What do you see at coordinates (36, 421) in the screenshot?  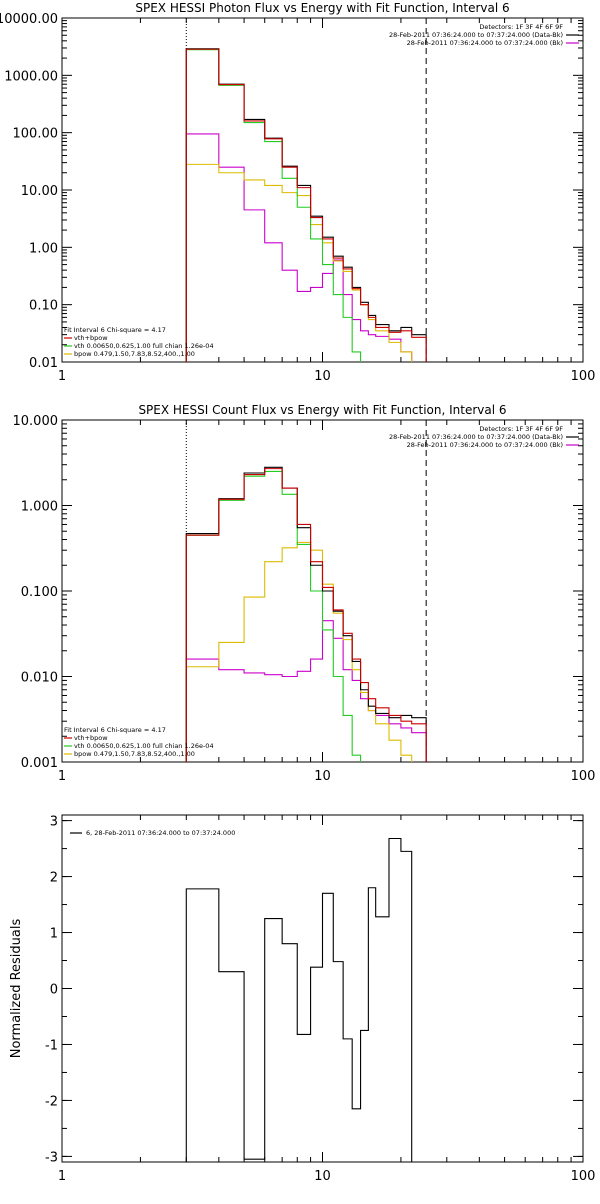 I see `y-tick-label: 10.000` at bounding box center [36, 421].